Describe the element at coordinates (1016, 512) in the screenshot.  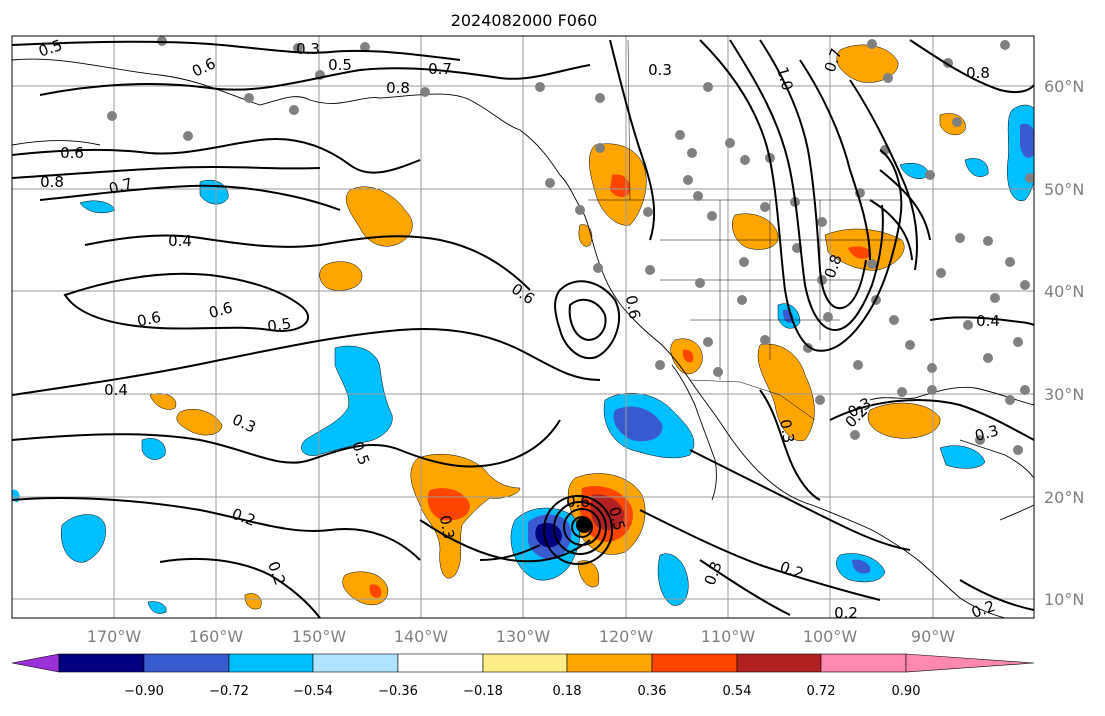
I see `central-america-coast` at that location.